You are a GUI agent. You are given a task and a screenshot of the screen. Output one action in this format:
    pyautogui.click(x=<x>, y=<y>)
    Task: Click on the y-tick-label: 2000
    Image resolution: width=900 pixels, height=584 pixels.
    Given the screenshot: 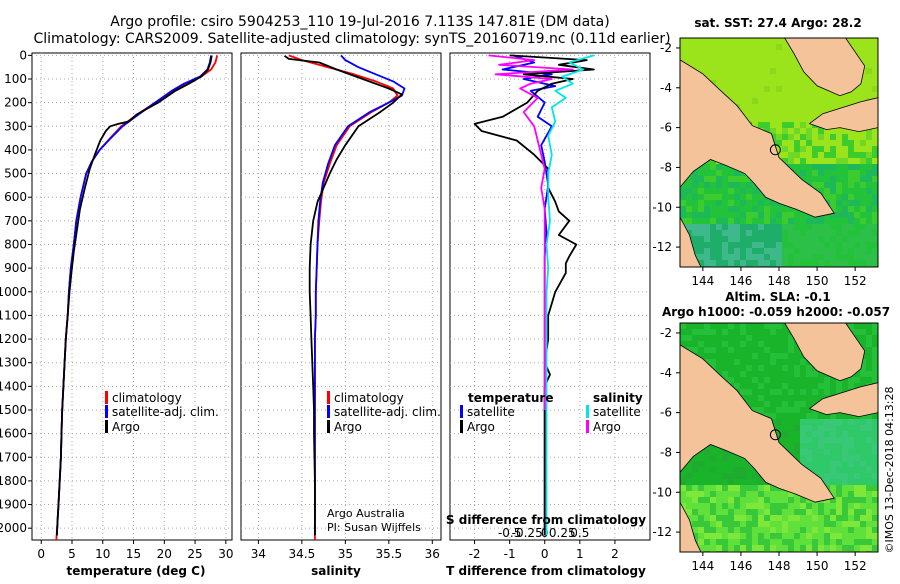 What is the action you would take?
    pyautogui.click(x=13, y=528)
    